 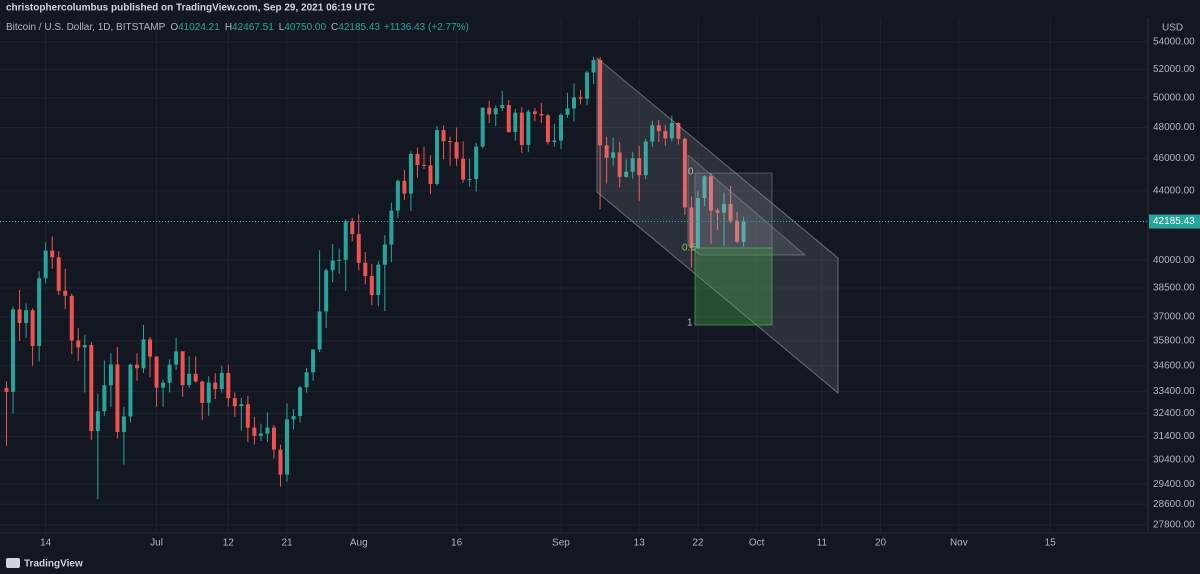 What do you see at coordinates (1174, 460) in the screenshot?
I see `y-tick-label: 30400.00` at bounding box center [1174, 460].